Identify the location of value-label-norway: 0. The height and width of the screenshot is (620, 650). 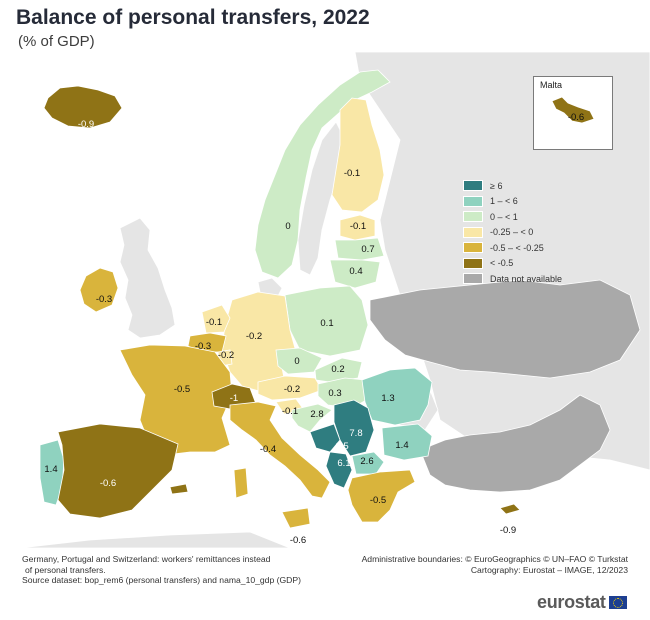
(287, 226).